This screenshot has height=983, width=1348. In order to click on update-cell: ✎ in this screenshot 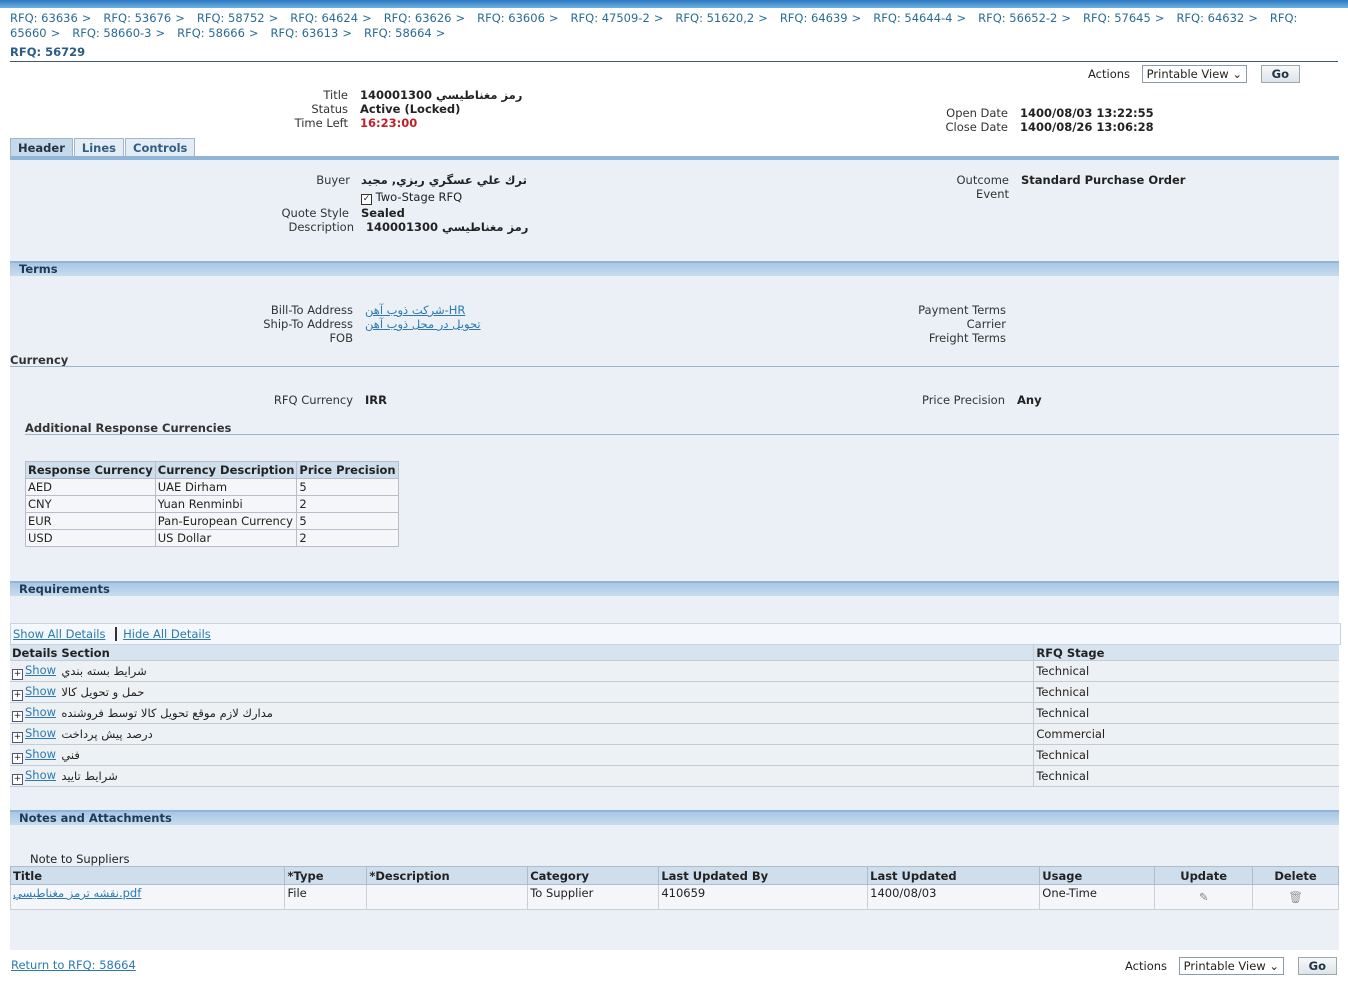, I will do `click(1204, 897)`.